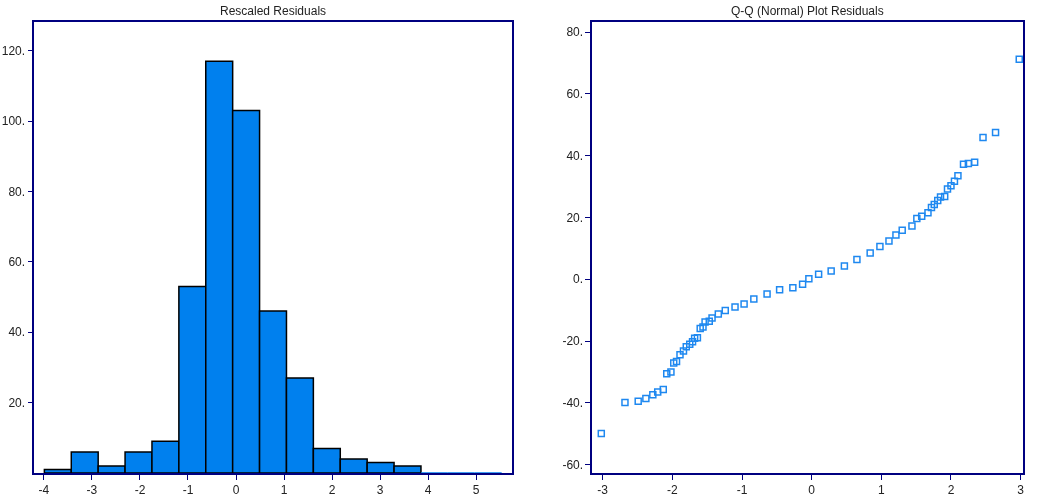 This screenshot has height=499, width=1039. Describe the element at coordinates (13, 50) in the screenshot. I see `y-tick-label: 120.` at that location.